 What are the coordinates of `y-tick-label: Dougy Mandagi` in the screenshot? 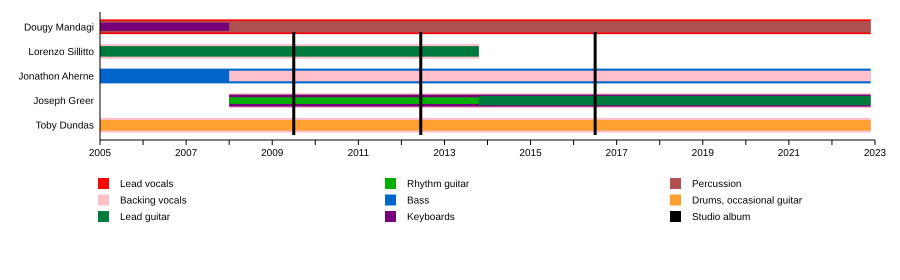 It's located at (59, 28).